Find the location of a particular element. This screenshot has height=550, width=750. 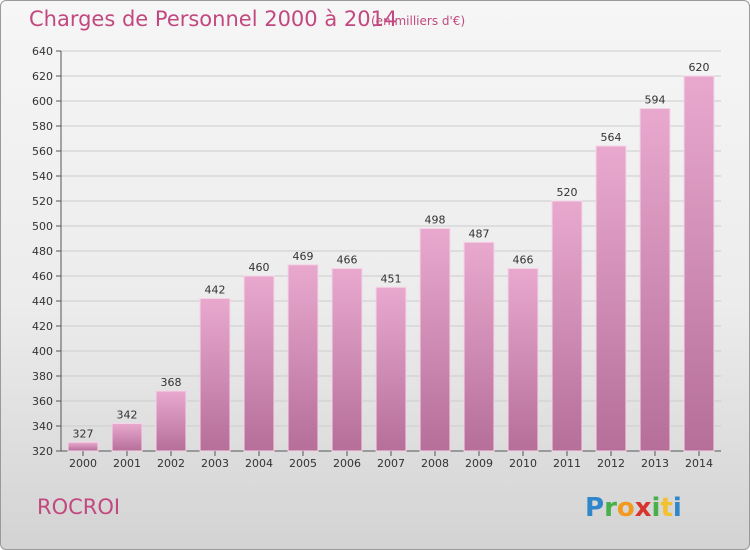

y-tick-label: 420 is located at coordinates (42, 326).